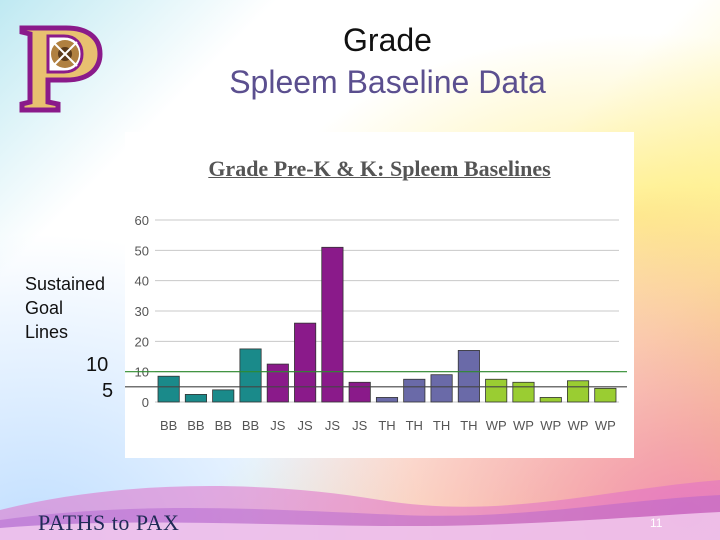 The width and height of the screenshot is (720, 540). What do you see at coordinates (386, 425) in the screenshot?
I see `x-tick-label-8: TH` at bounding box center [386, 425].